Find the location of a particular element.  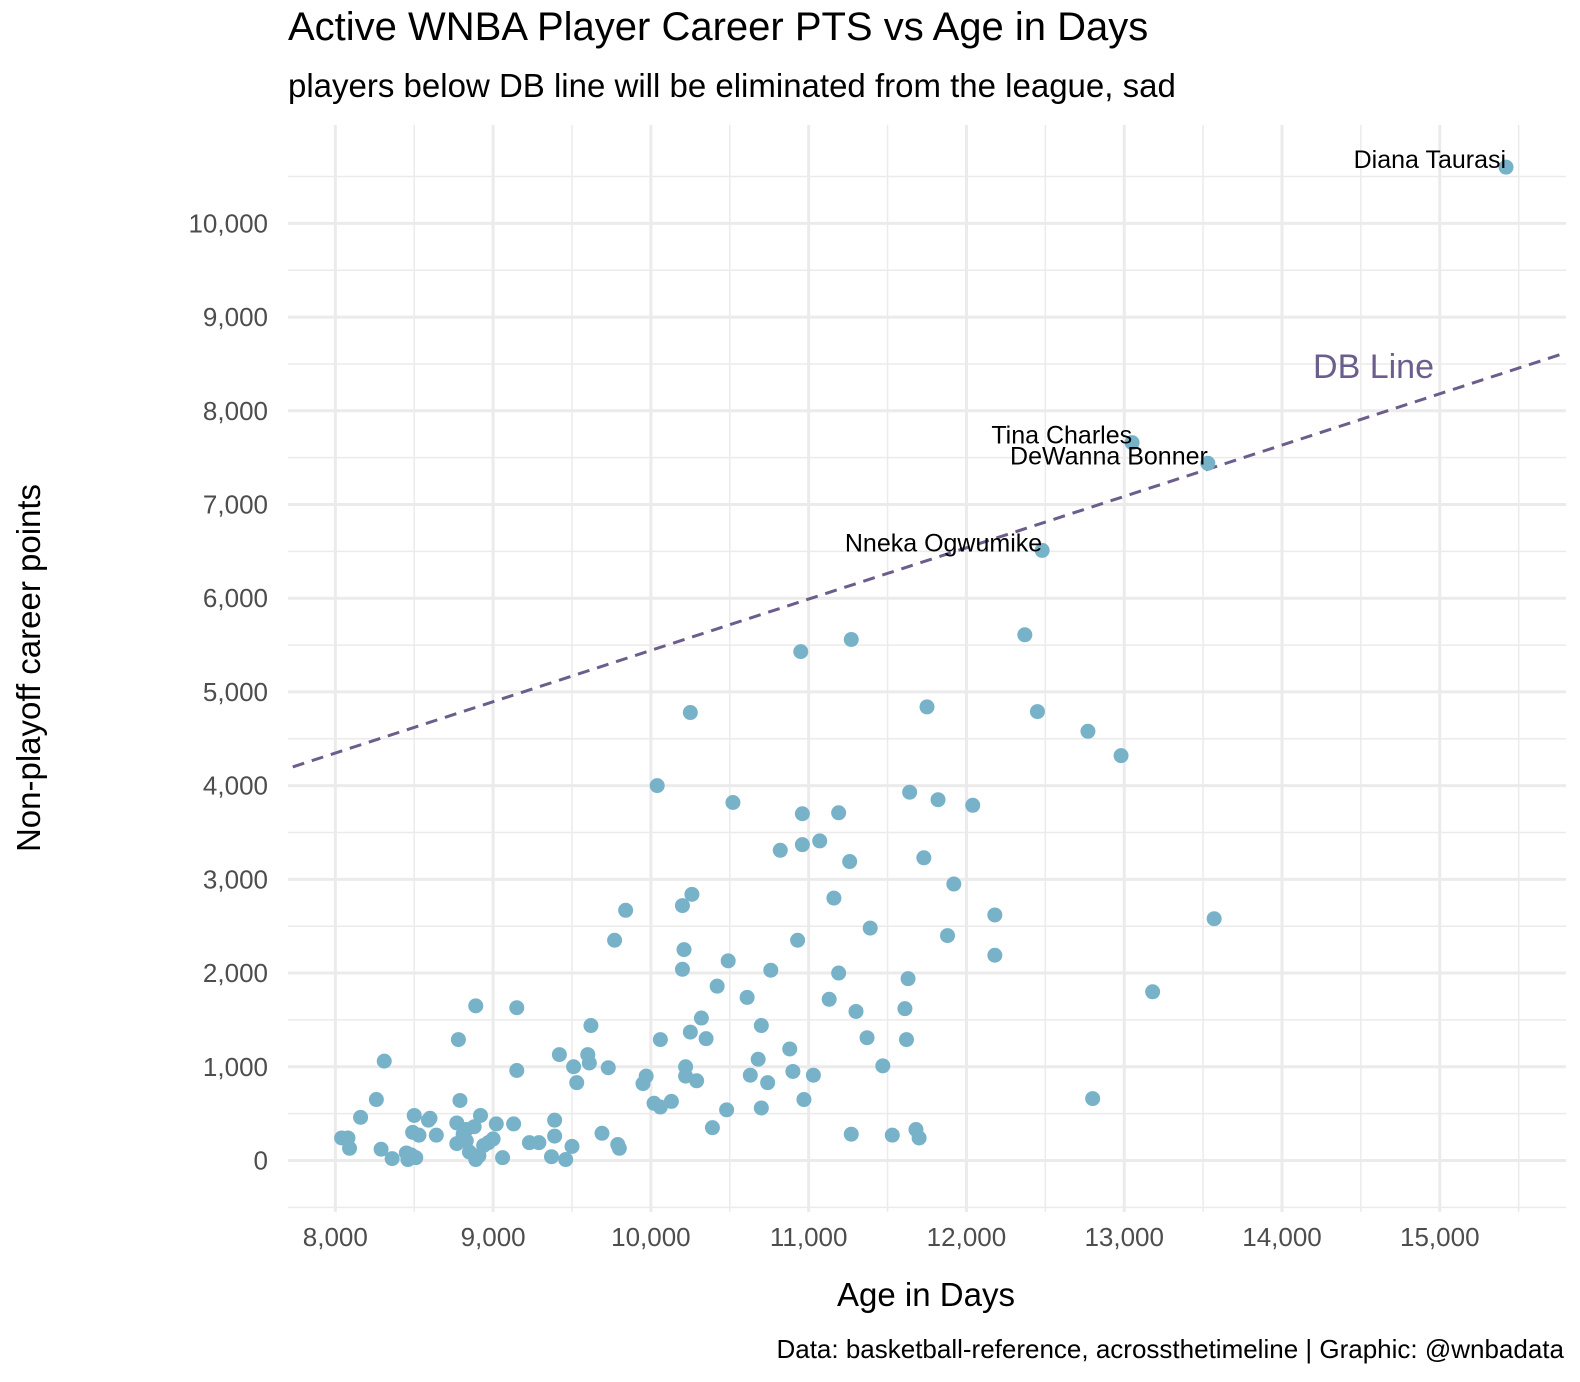

player-label: Diana Taurasi is located at coordinates (1430, 160).